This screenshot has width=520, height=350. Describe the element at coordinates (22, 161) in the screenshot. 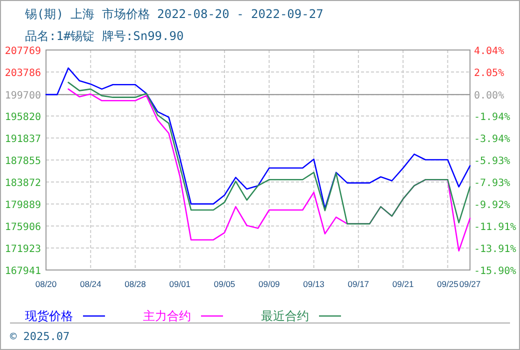

I see `y-tick-label: 187855` at that location.